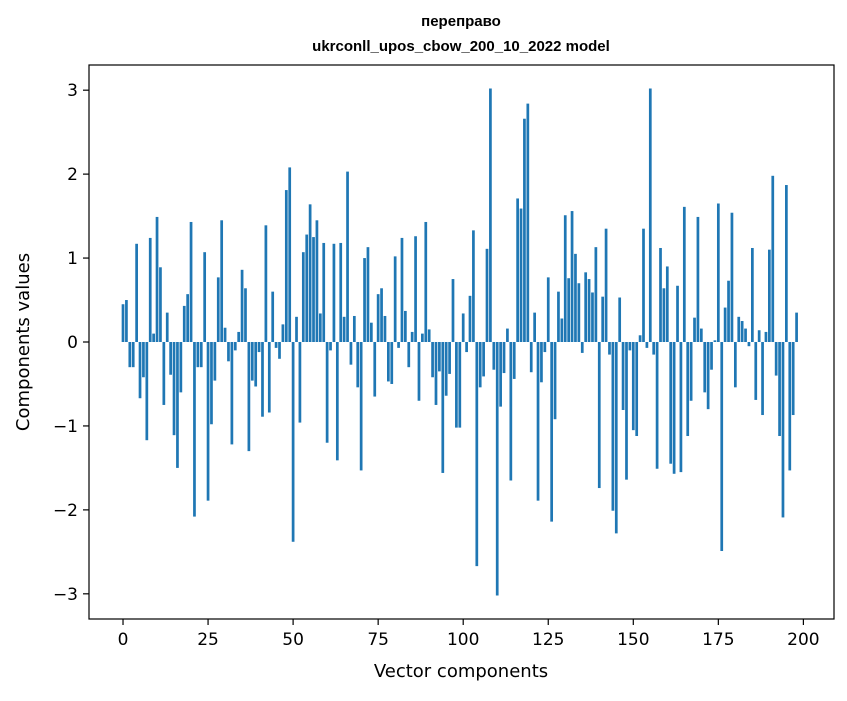  Describe the element at coordinates (803, 640) in the screenshot. I see `x-tick-label: 200` at that location.